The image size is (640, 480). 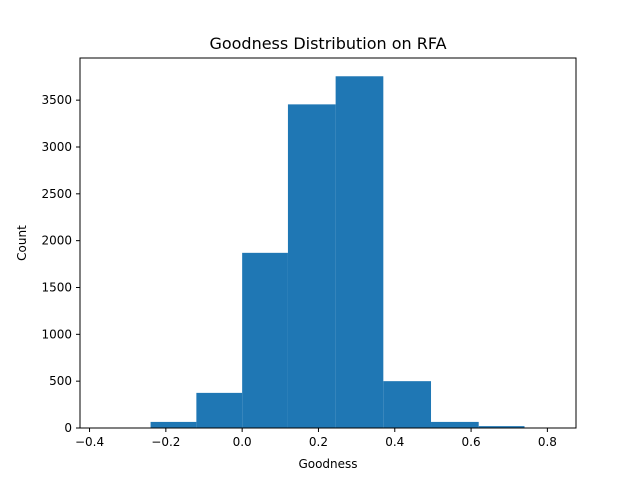 What do you see at coordinates (327, 43) in the screenshot?
I see `chart-title: Goodness Distribution on RFA` at bounding box center [327, 43].